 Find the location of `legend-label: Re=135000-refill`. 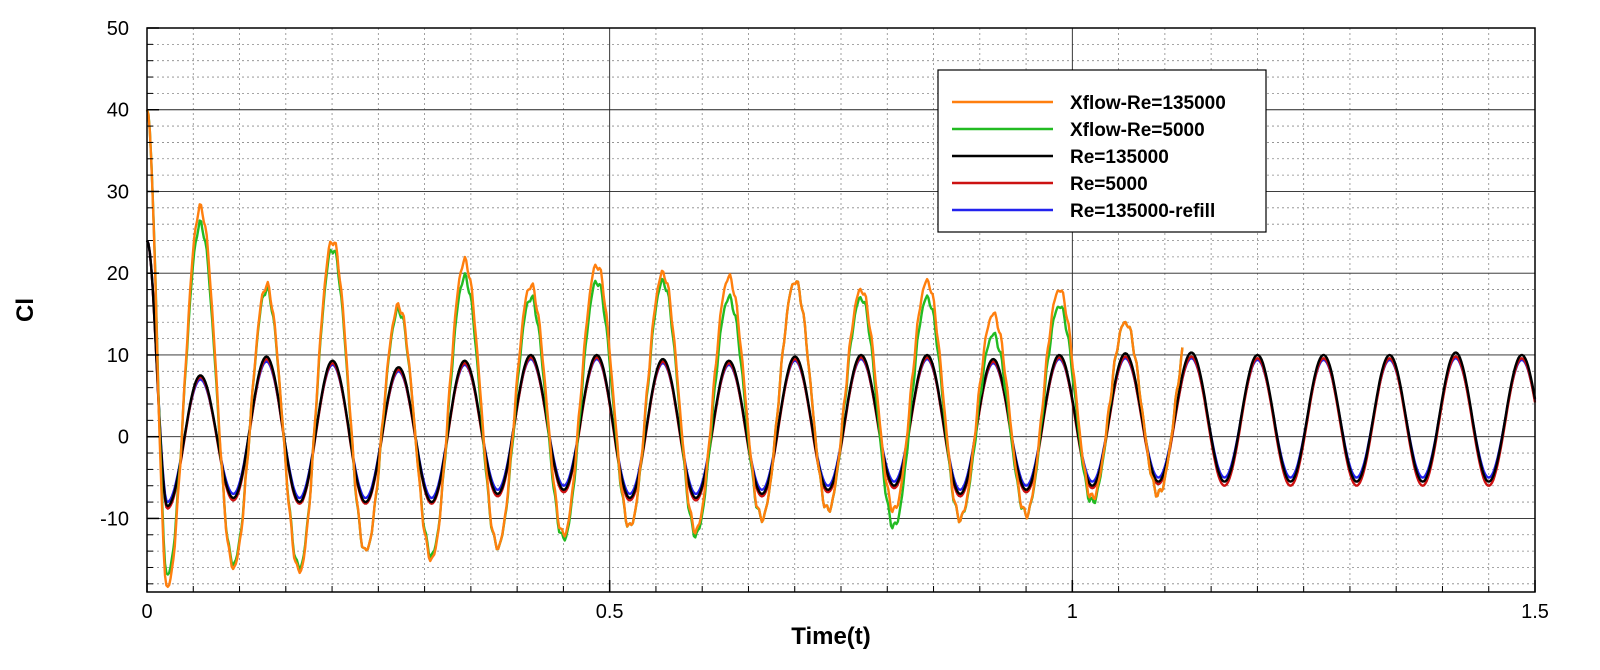

legend-label: Re=135000-refill is located at coordinates (1142, 211).